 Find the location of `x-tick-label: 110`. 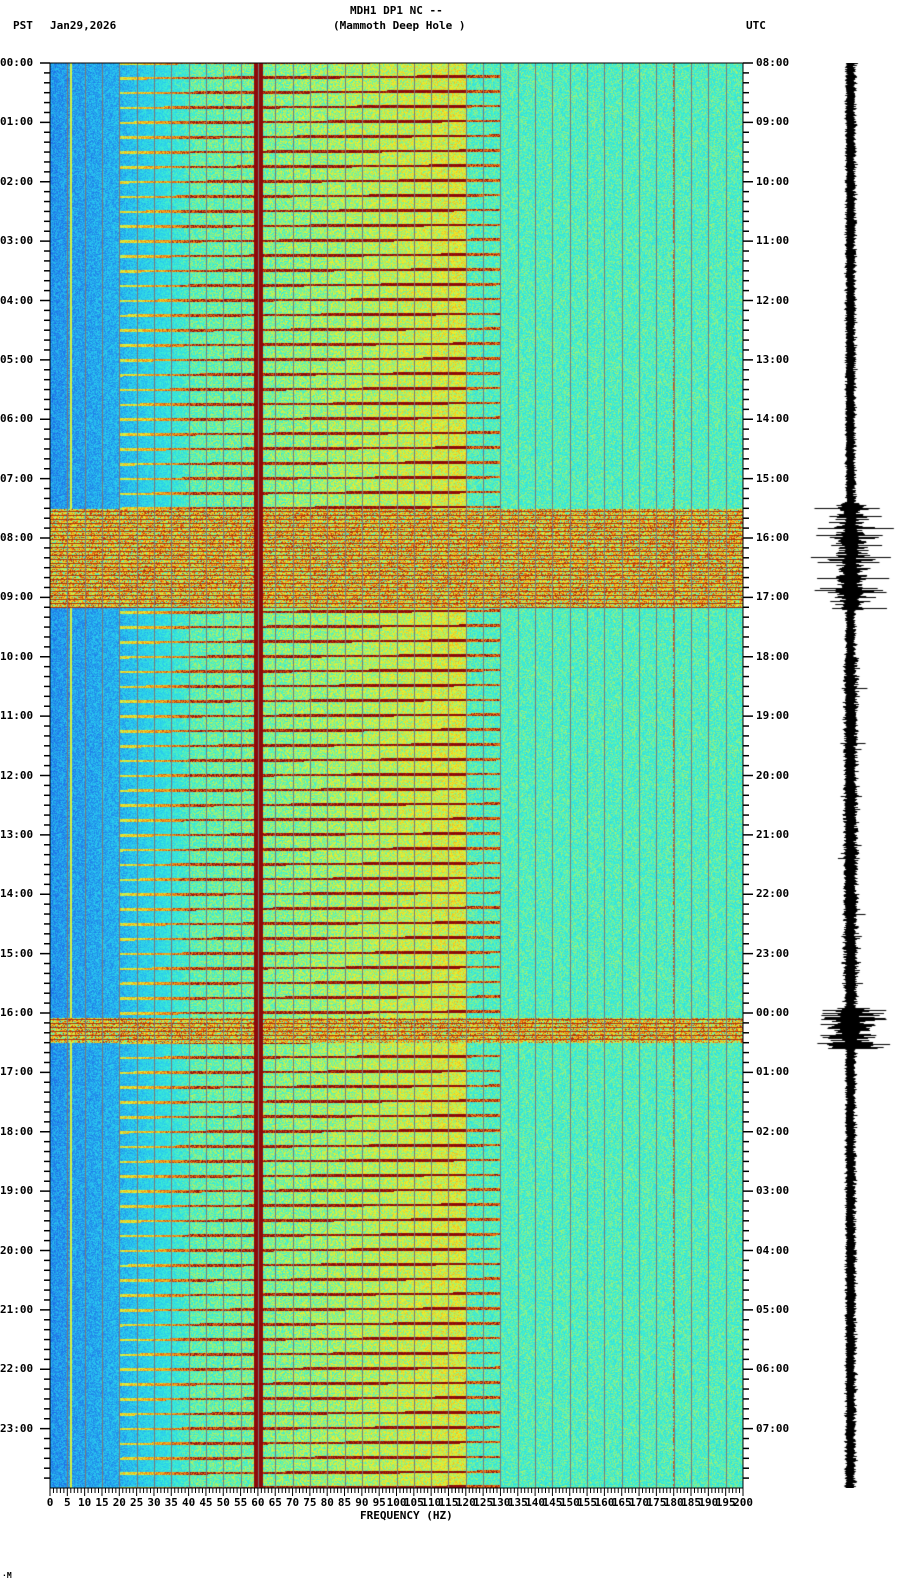

x-tick-label: 110 is located at coordinates (431, 1502).